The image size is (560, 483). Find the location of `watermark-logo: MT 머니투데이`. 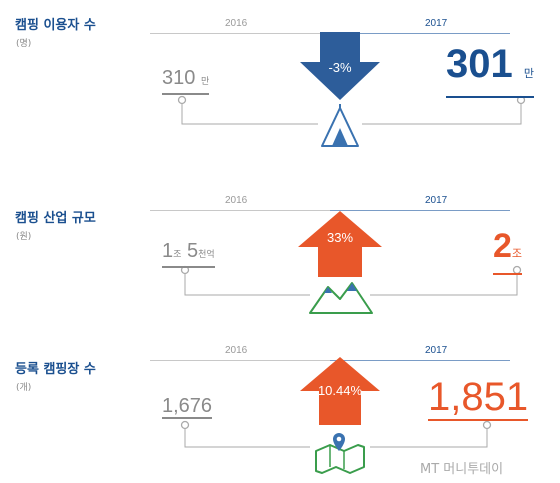

watermark-logo: MT 머니투데이 is located at coordinates (462, 469).